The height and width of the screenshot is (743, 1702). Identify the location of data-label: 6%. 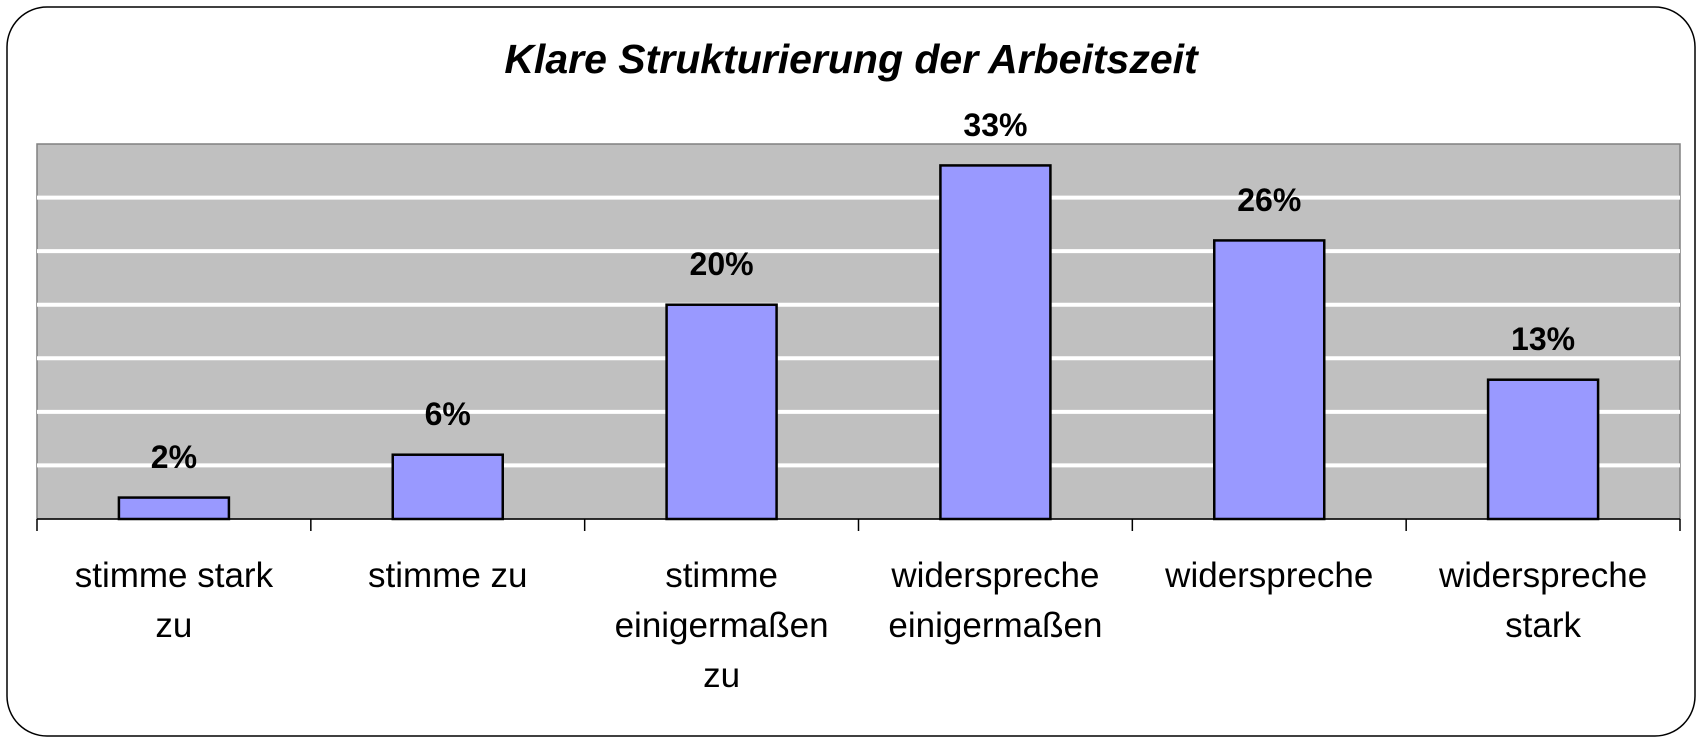
(448, 414).